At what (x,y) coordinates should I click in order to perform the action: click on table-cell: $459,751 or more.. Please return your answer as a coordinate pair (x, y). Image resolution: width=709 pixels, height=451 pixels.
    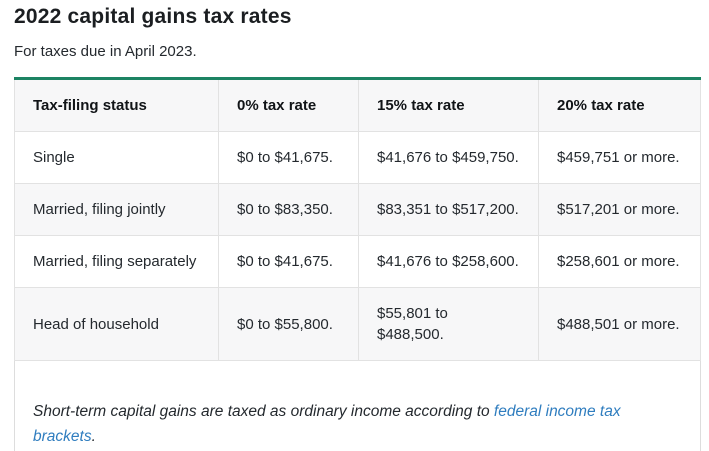
    Looking at the image, I should click on (619, 157).